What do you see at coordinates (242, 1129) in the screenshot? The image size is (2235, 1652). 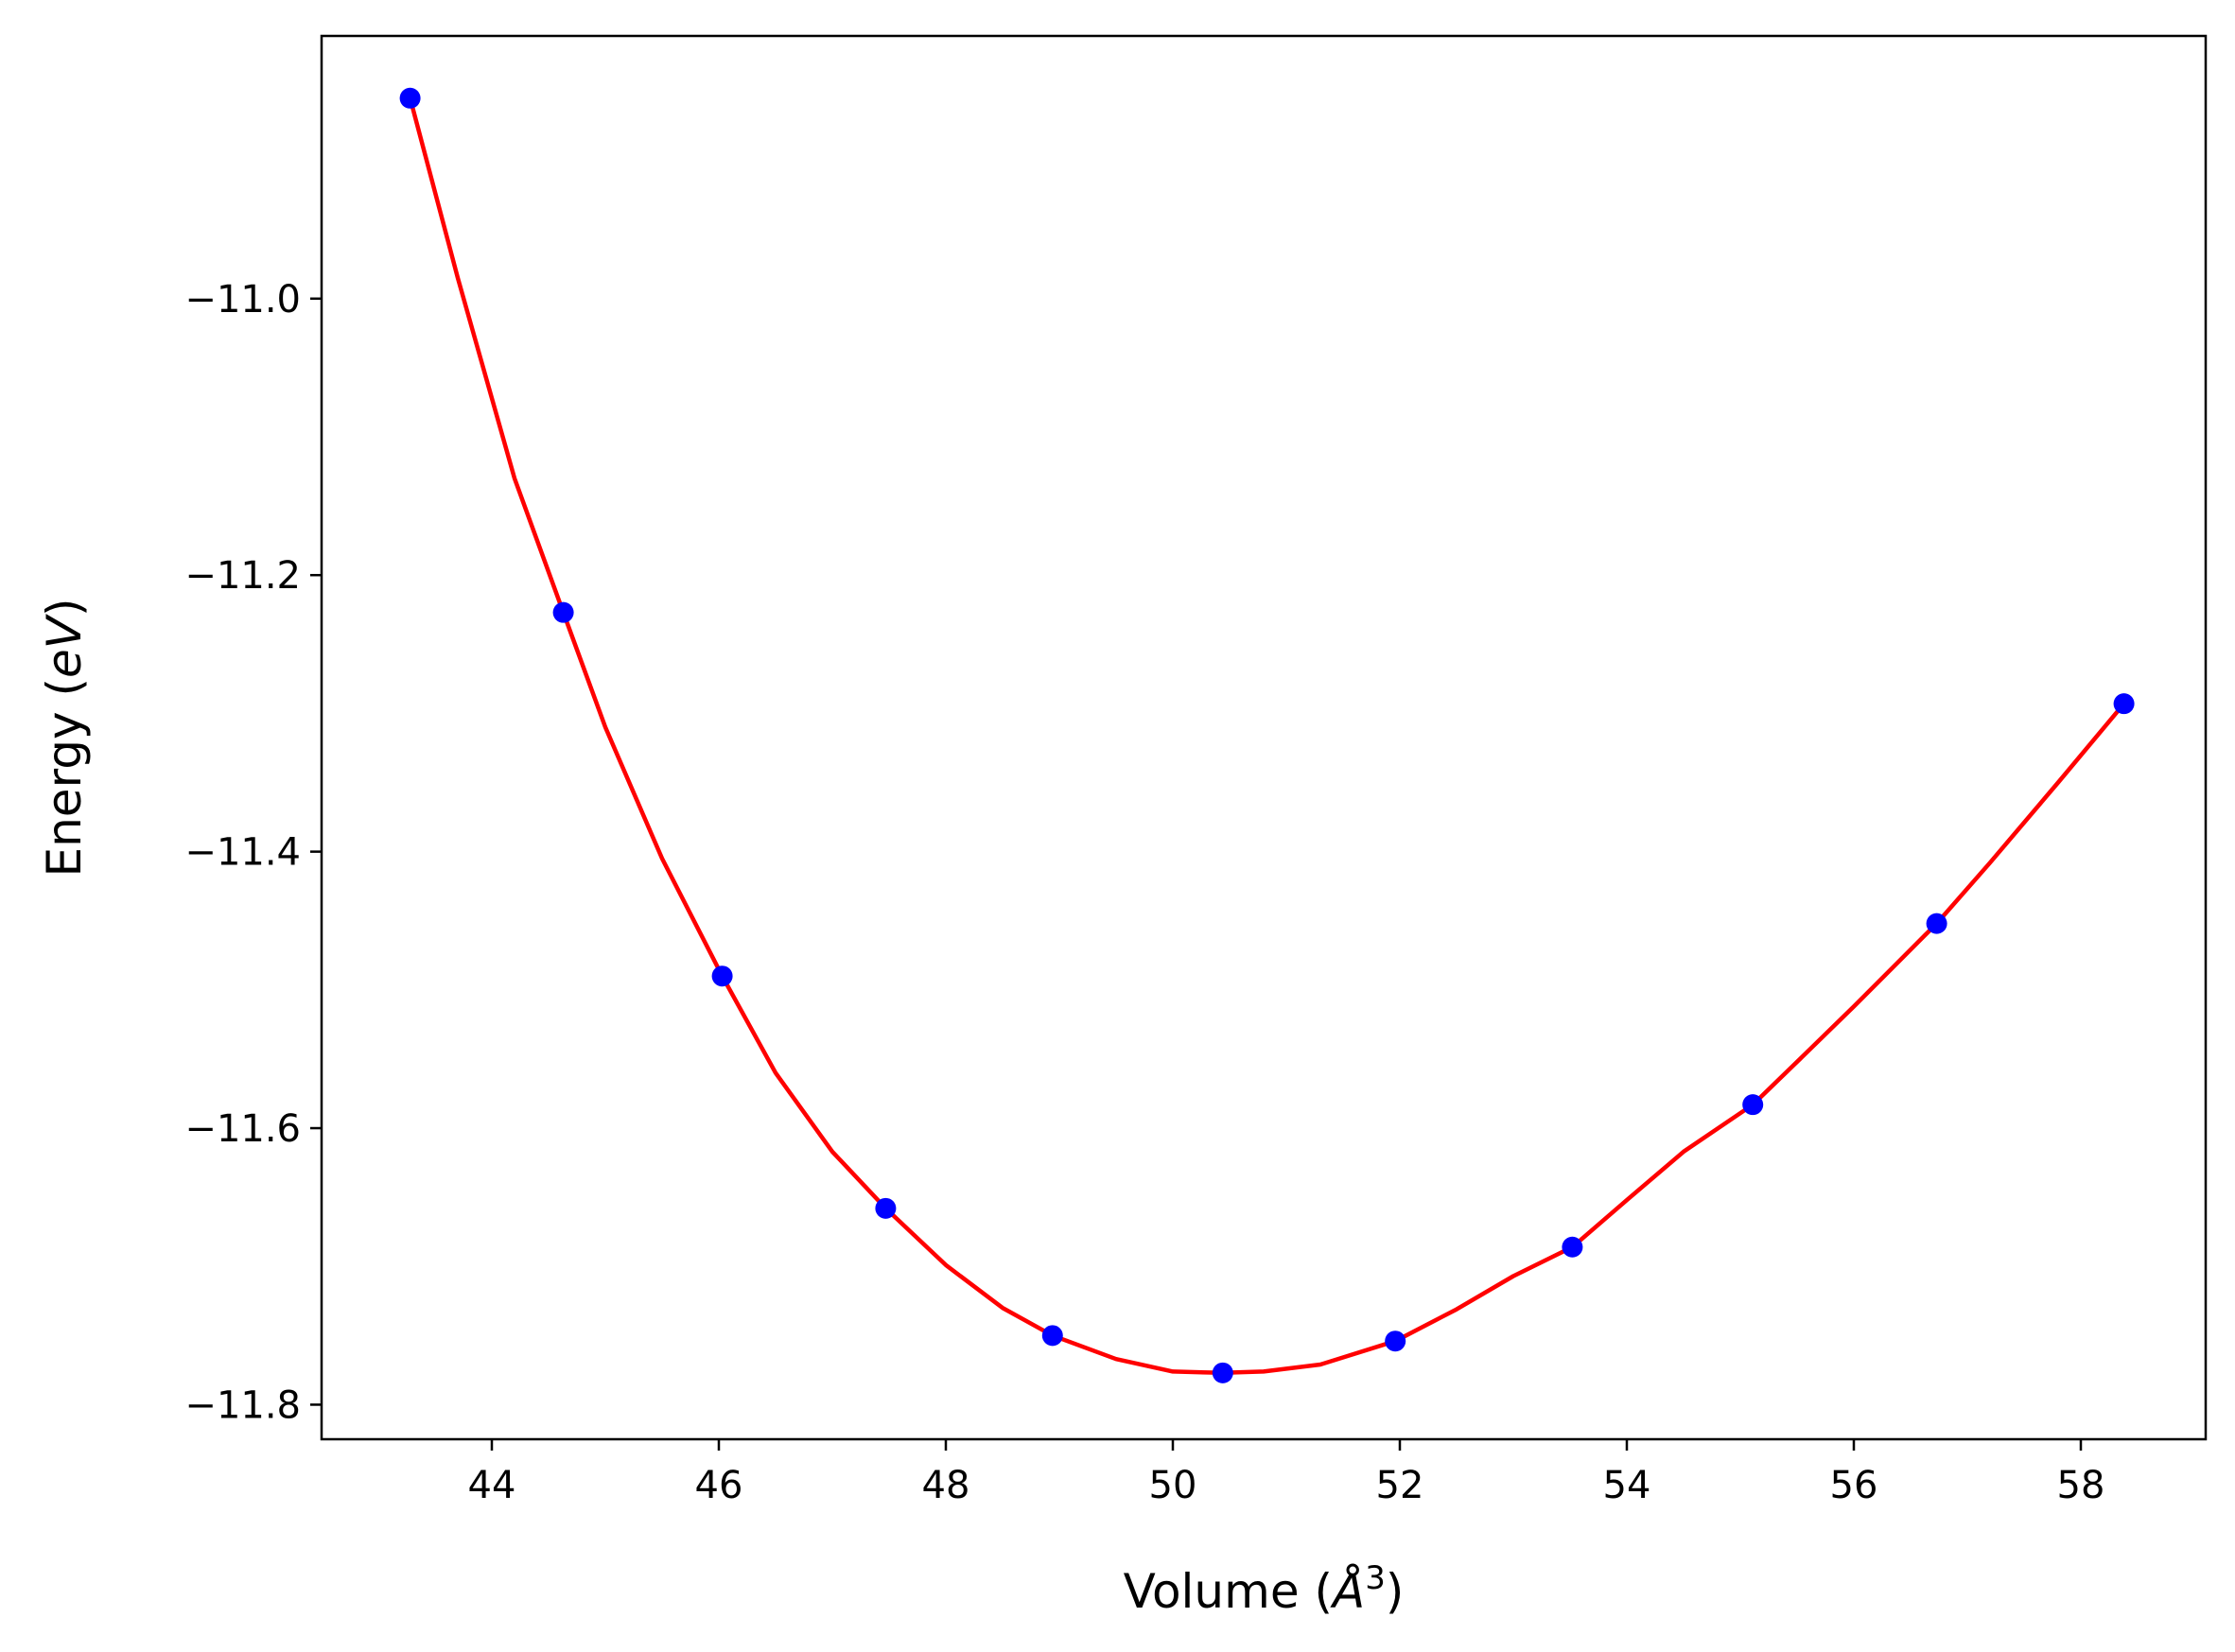 I see `y-tick-label: −11.6` at bounding box center [242, 1129].